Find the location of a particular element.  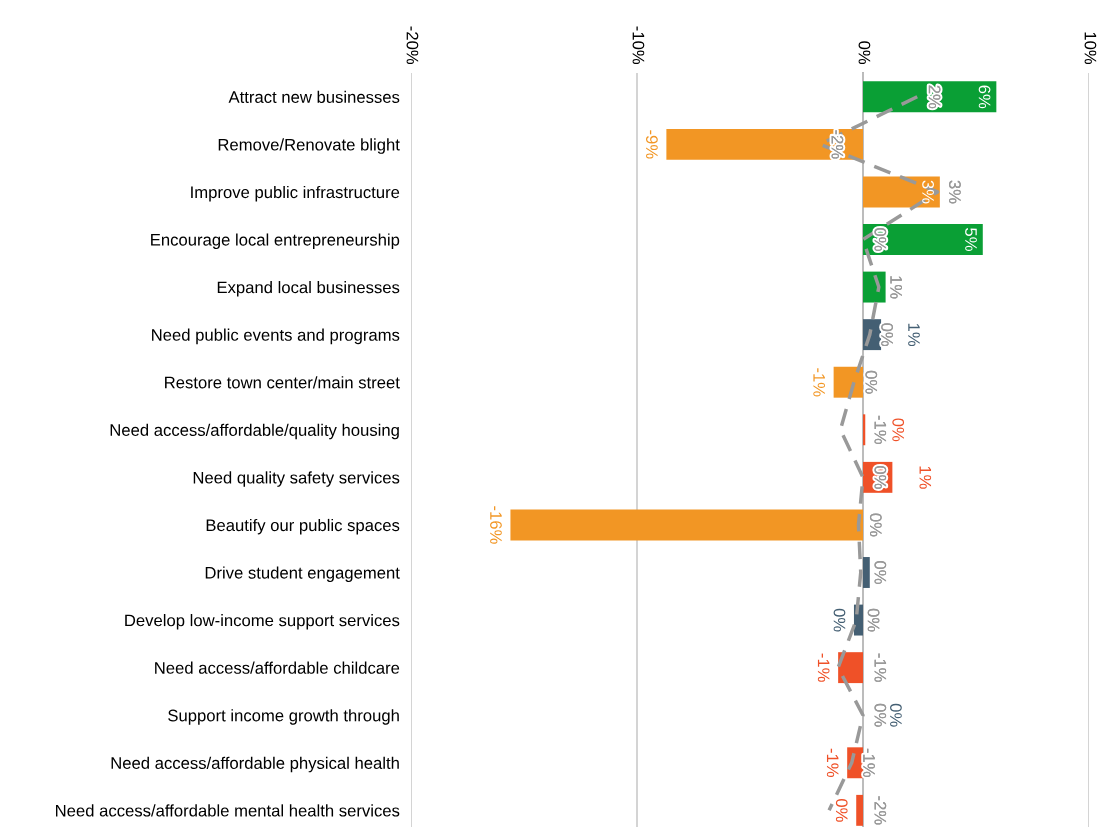

y-tick-label: Need public events and programs is located at coordinates (276, 336).